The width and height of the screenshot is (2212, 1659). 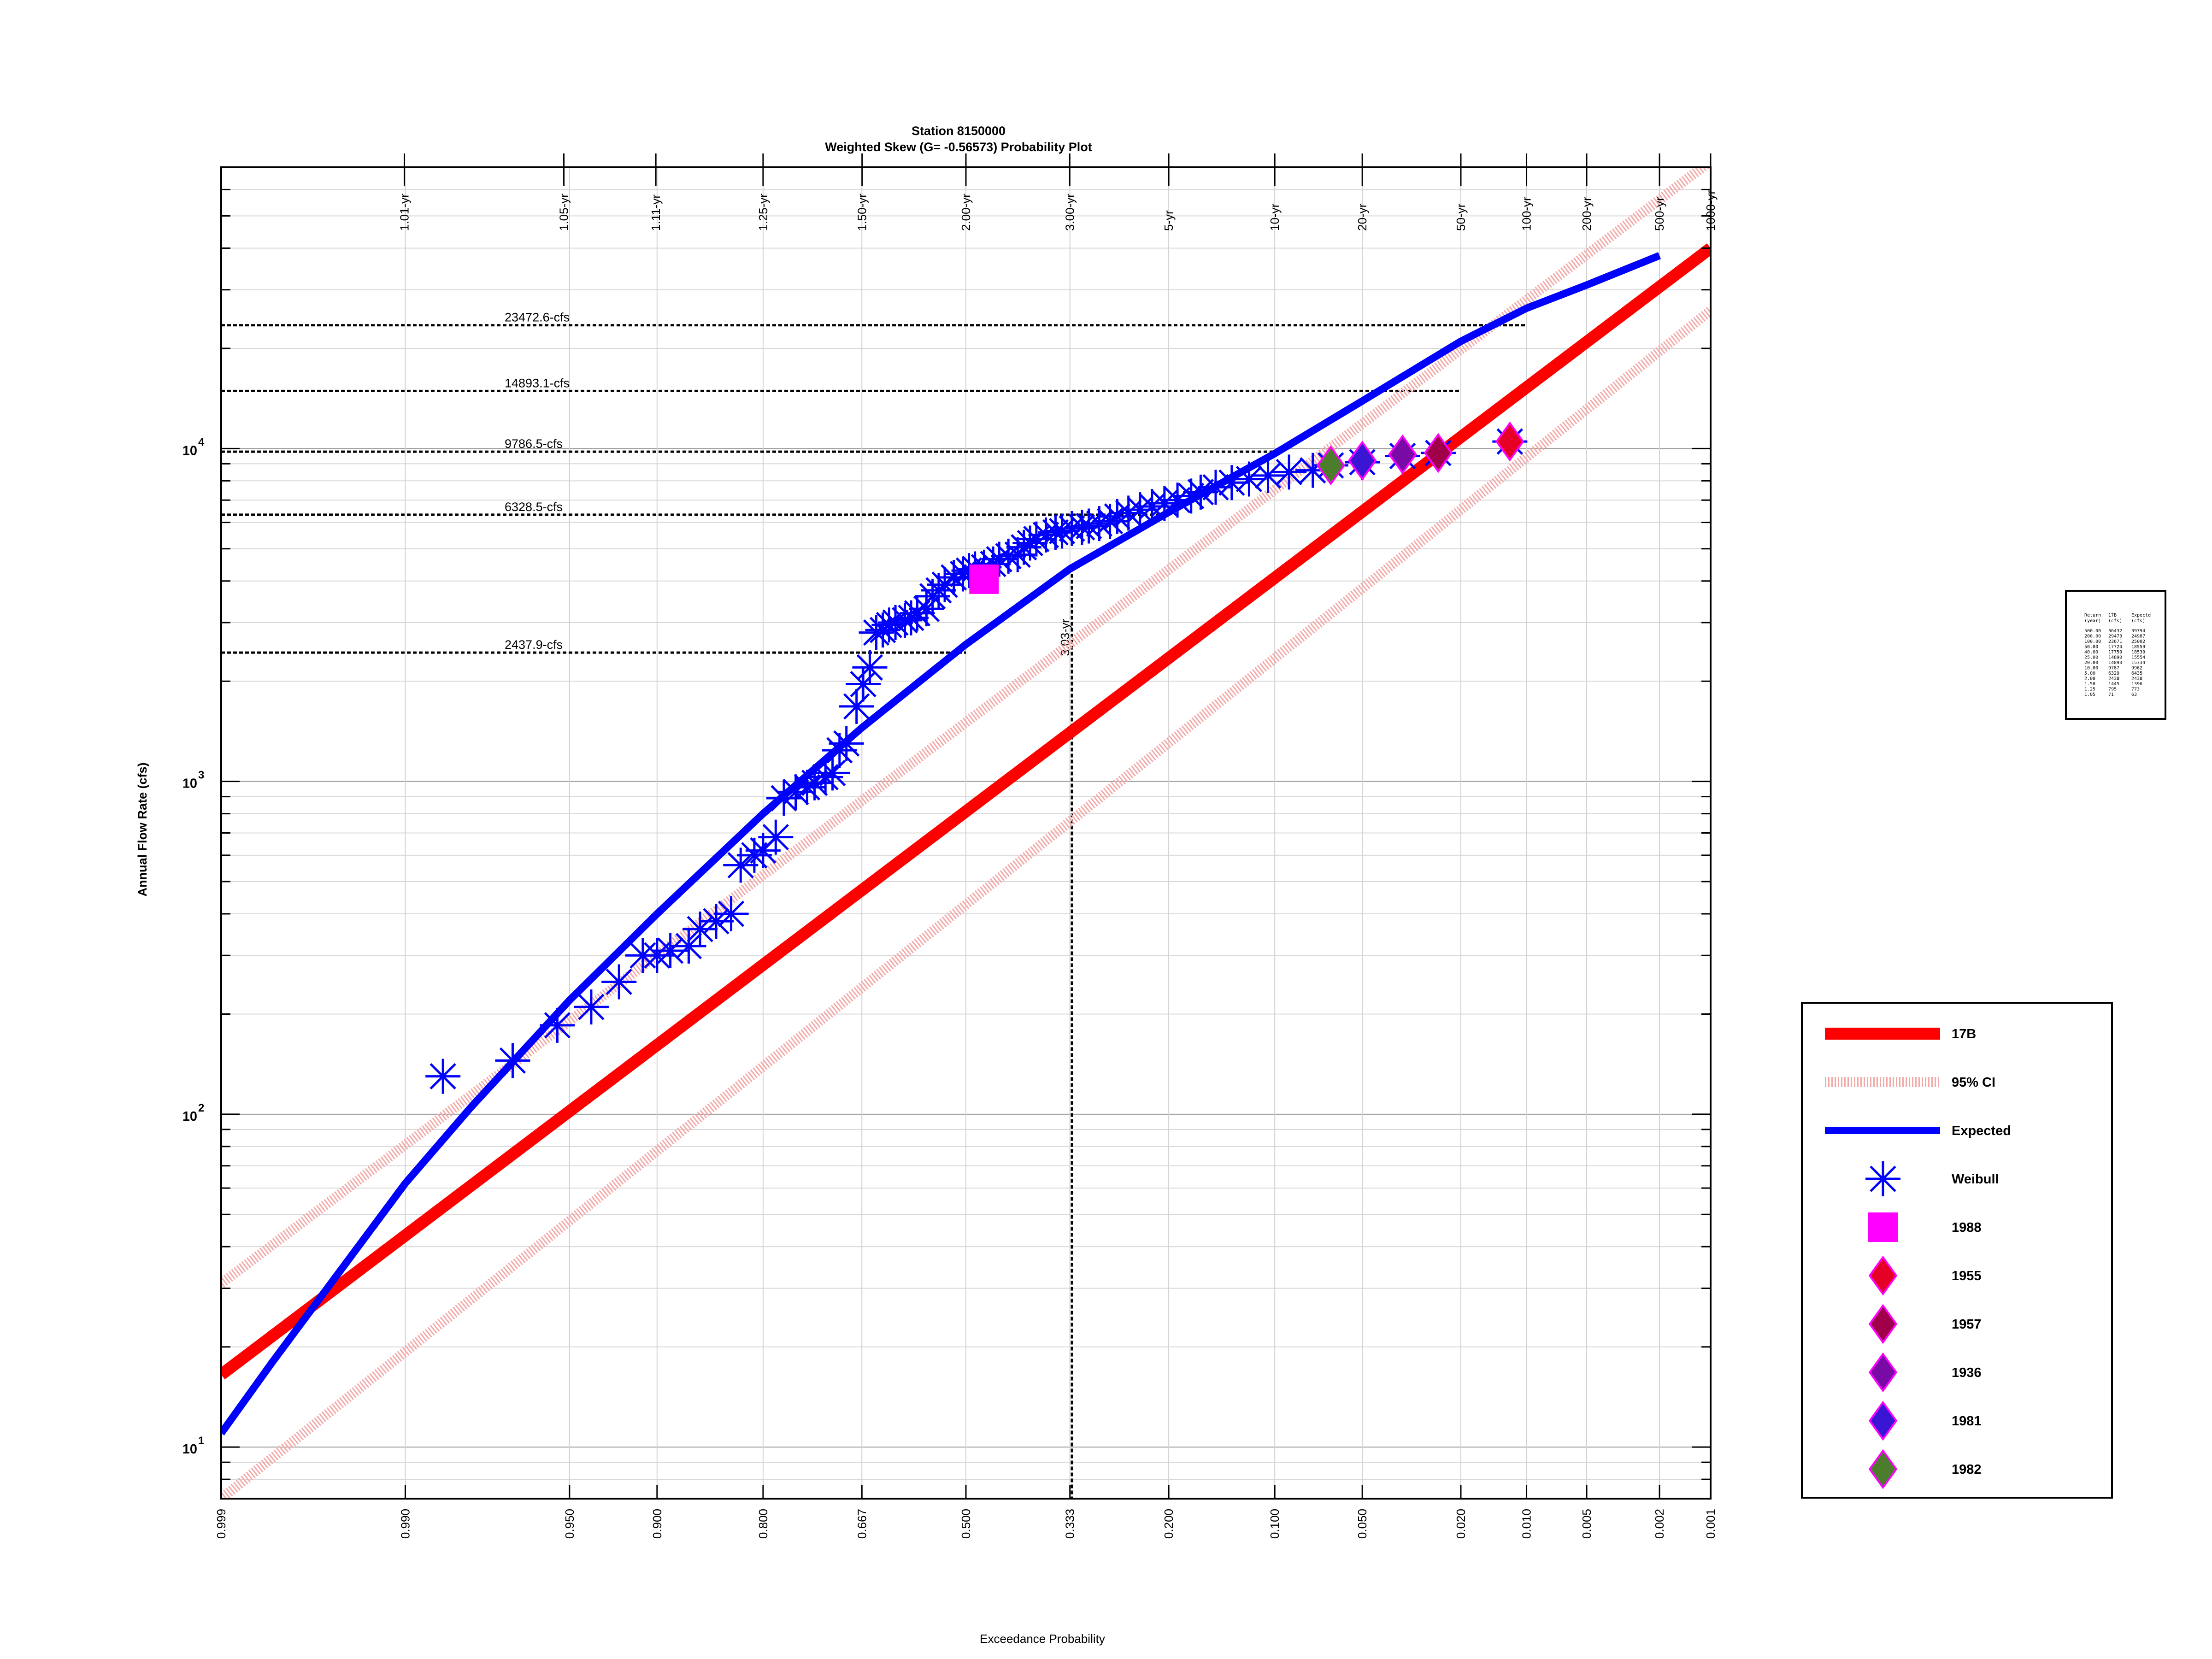 What do you see at coordinates (2113, 679) in the screenshot?
I see `summary-table-cell: 2438` at bounding box center [2113, 679].